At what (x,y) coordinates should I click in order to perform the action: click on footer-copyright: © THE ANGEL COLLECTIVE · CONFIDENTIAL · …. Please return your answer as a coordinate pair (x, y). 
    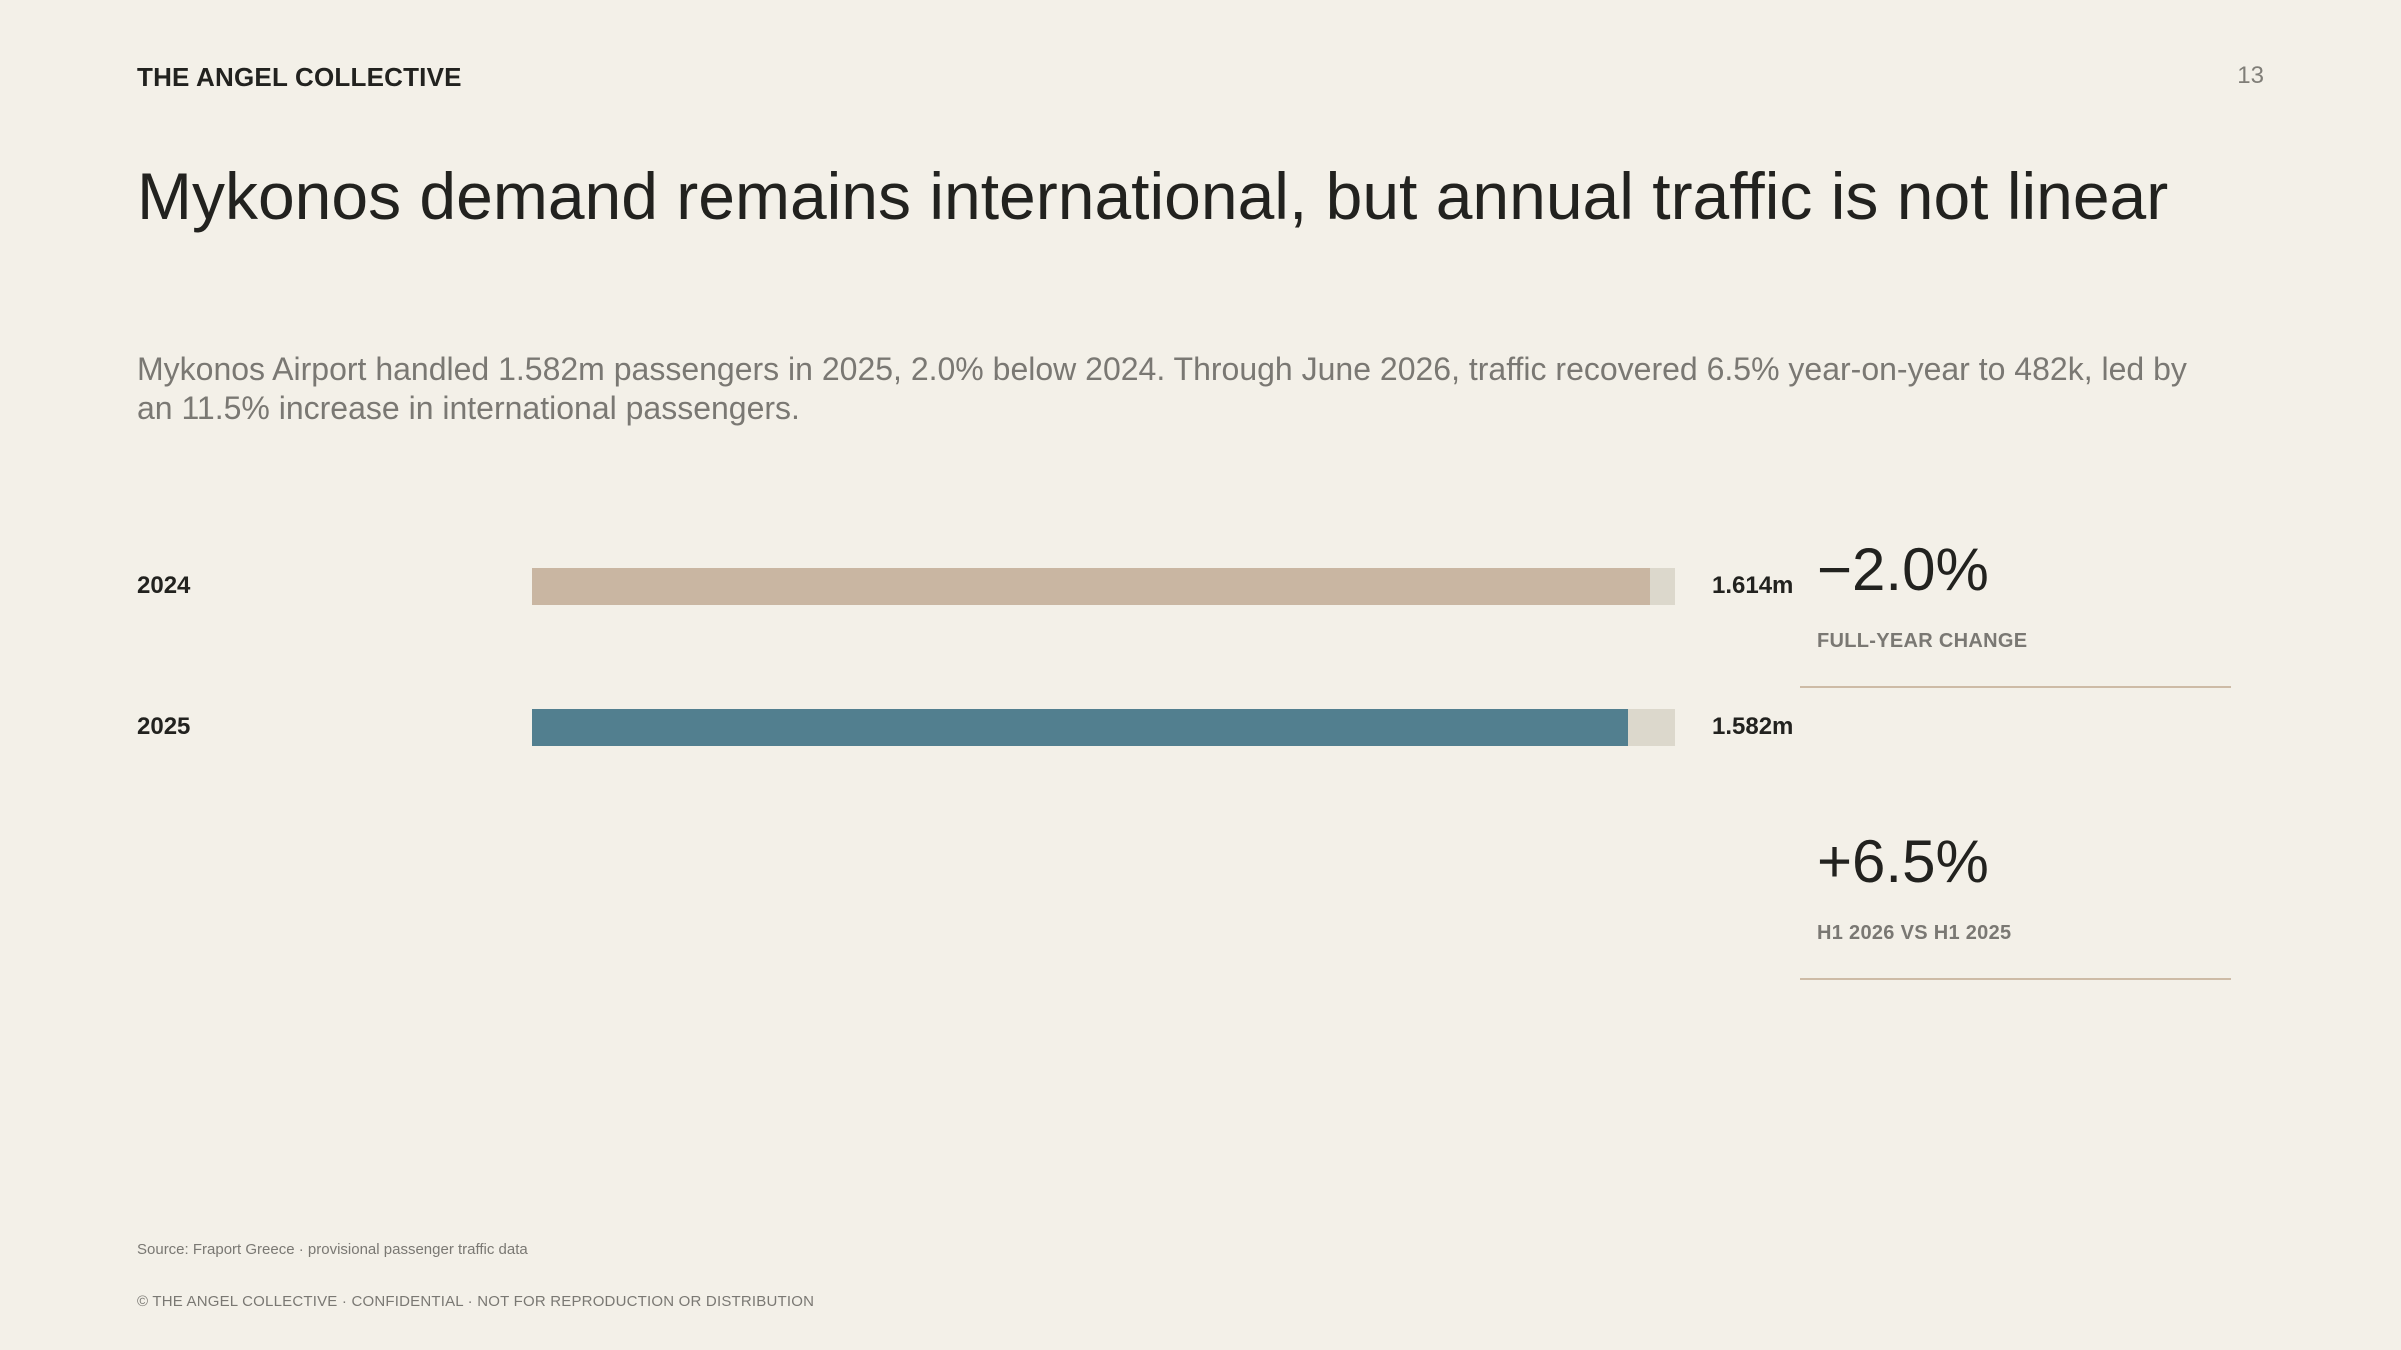
    Looking at the image, I should click on (476, 1301).